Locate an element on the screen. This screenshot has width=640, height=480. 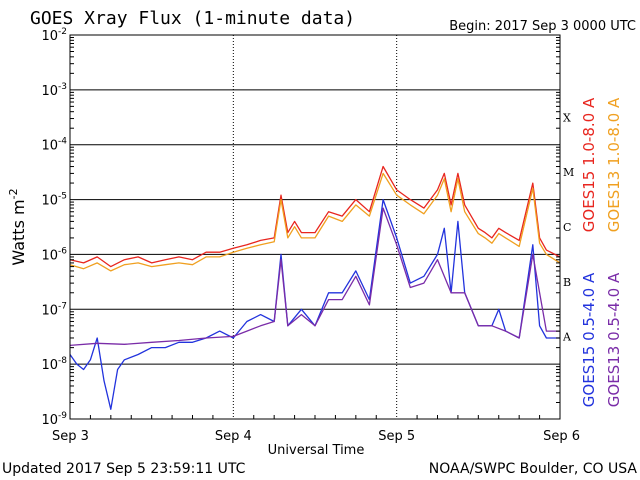
flare-class-labels: A B C M X is located at coordinates (568, 227).